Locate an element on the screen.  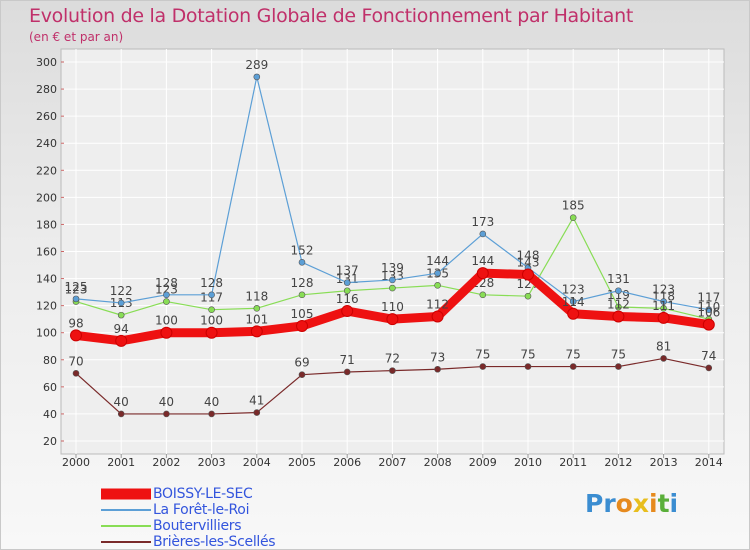
data-label: 73 is located at coordinates (437, 357).